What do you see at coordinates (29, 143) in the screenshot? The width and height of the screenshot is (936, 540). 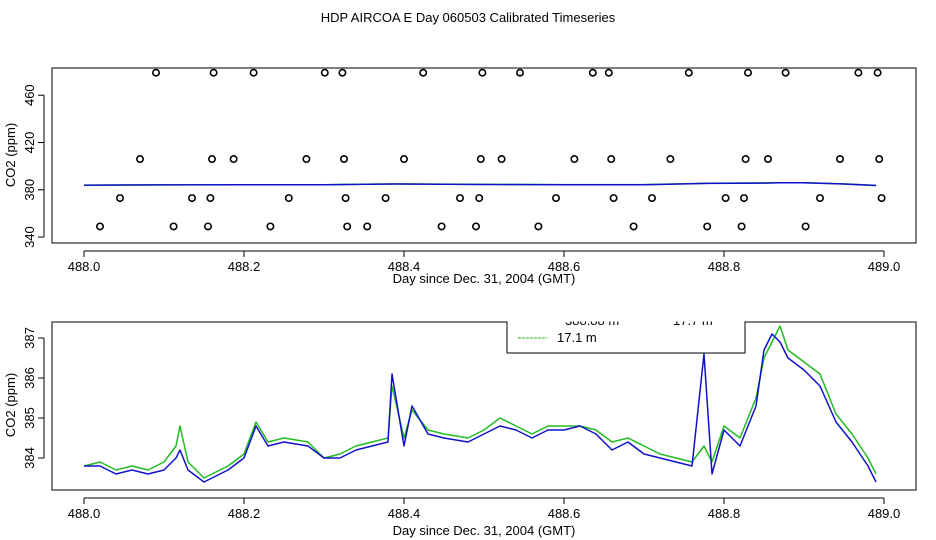 I see `y-tick-label: 420` at bounding box center [29, 143].